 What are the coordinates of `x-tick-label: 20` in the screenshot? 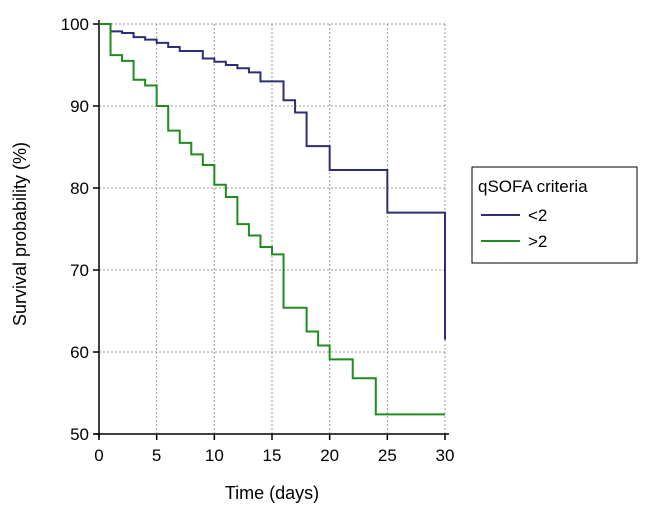 It's located at (329, 455).